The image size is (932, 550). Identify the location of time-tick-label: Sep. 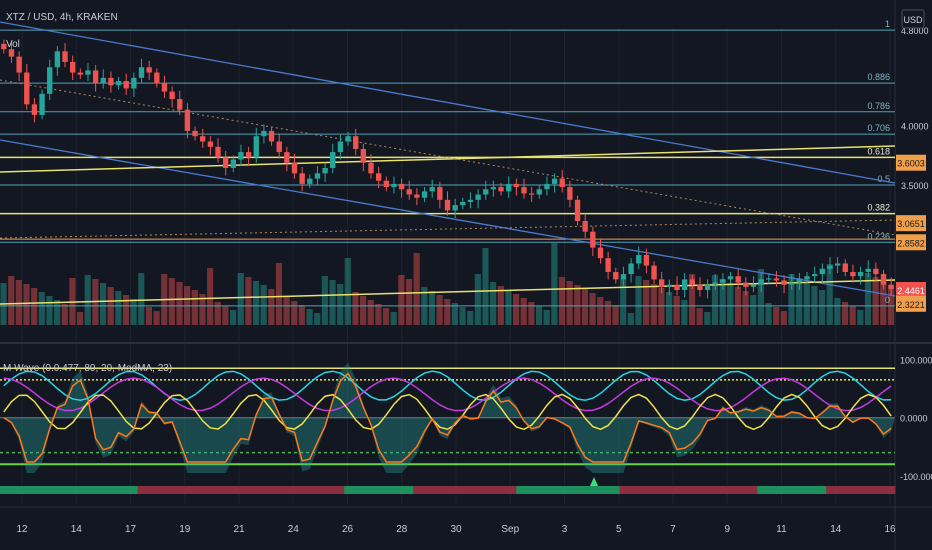
(510, 529).